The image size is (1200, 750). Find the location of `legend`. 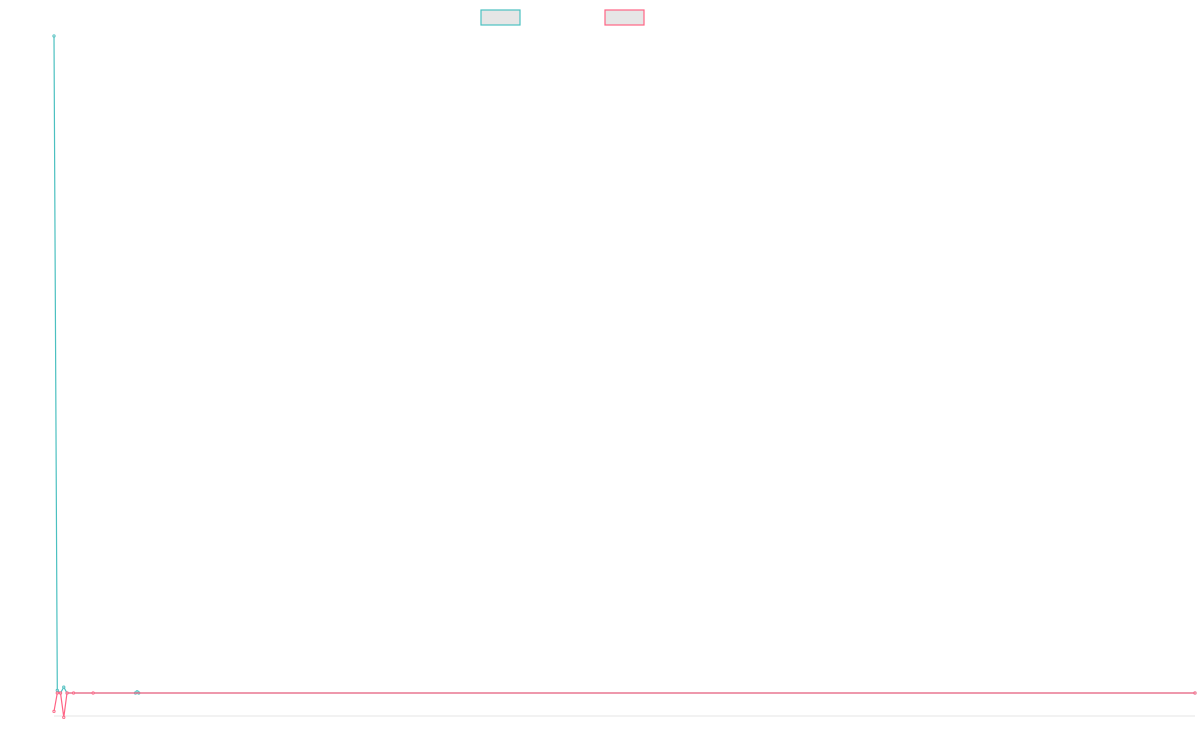

legend is located at coordinates (562, 17).